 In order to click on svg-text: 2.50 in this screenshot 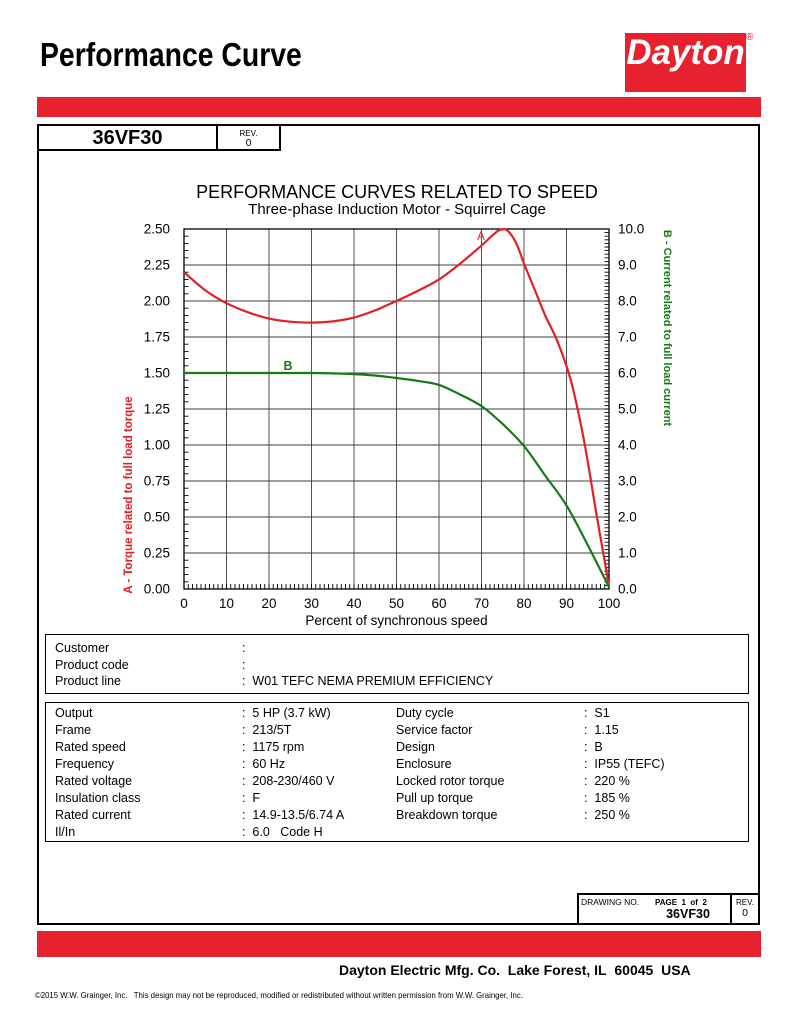, I will do `click(157, 229)`.